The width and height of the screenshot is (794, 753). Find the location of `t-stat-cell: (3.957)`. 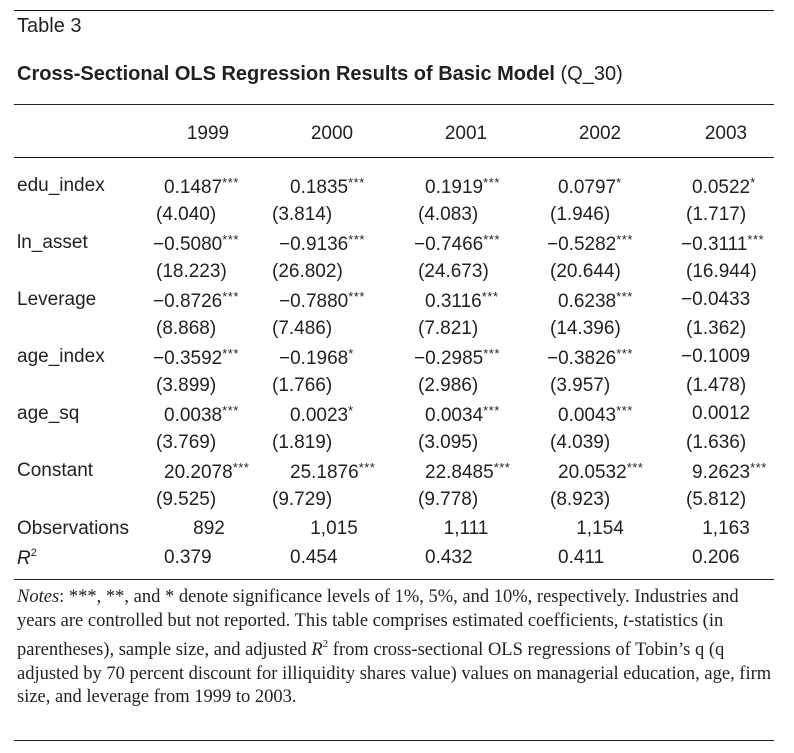

t-stat-cell: (3.957) is located at coordinates (580, 385).